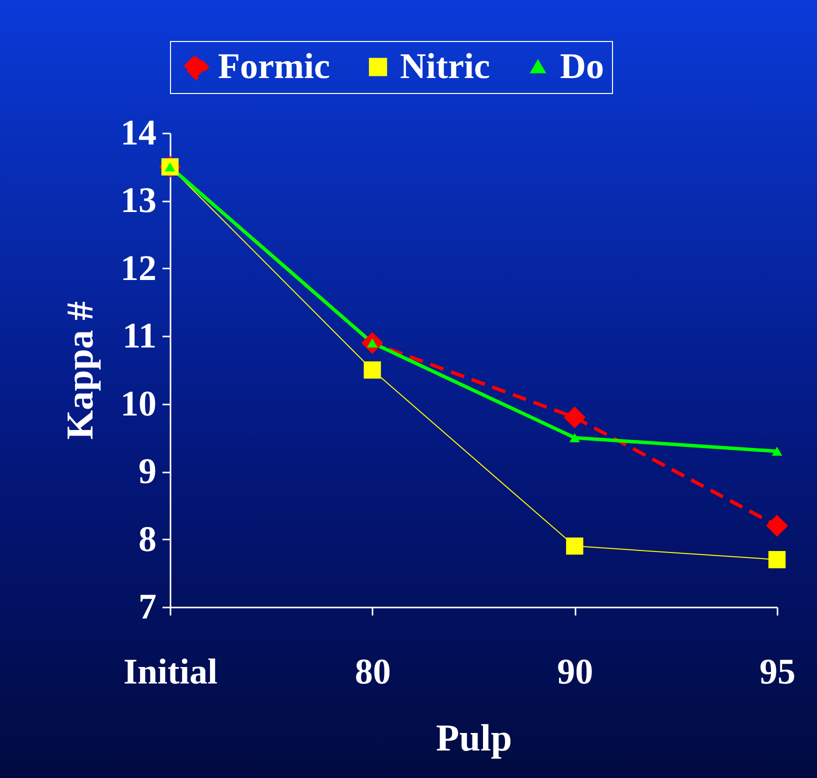 This screenshot has height=778, width=817. I want to click on y-tick-label: 8, so click(147, 538).